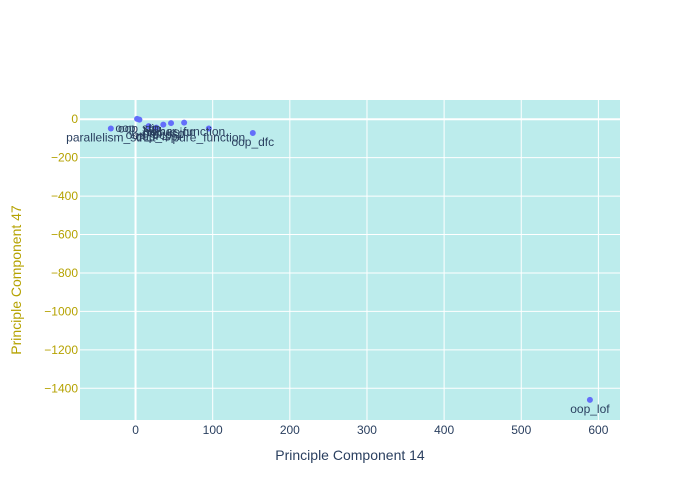  I want to click on point-label-oop_isp: oop_isp, so click(163, 134).